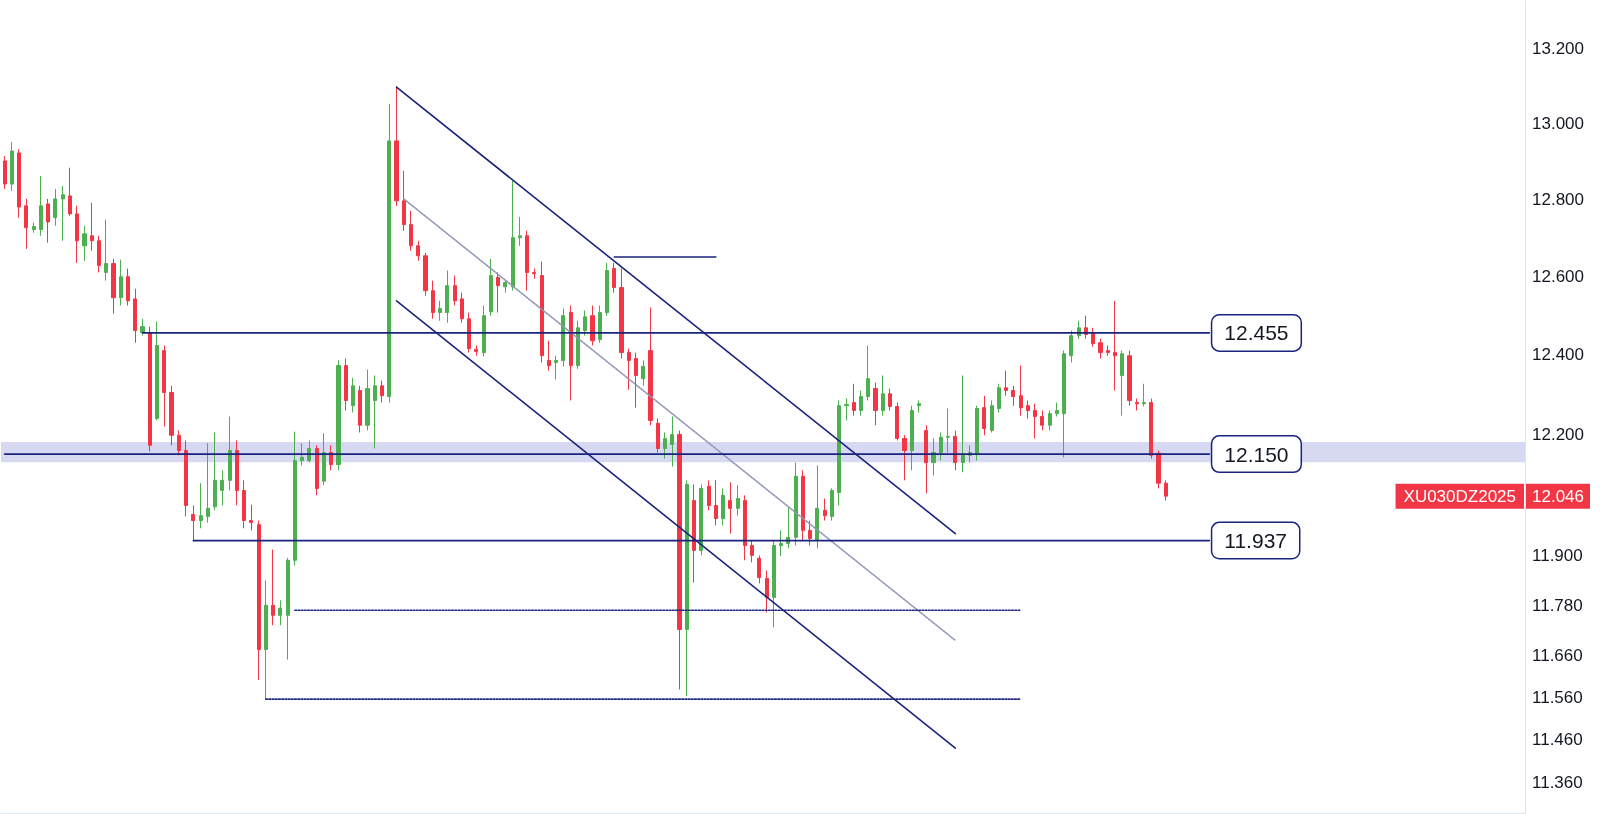 This screenshot has width=1600, height=814. I want to click on y-tick-label: 11.780, so click(1557, 605).